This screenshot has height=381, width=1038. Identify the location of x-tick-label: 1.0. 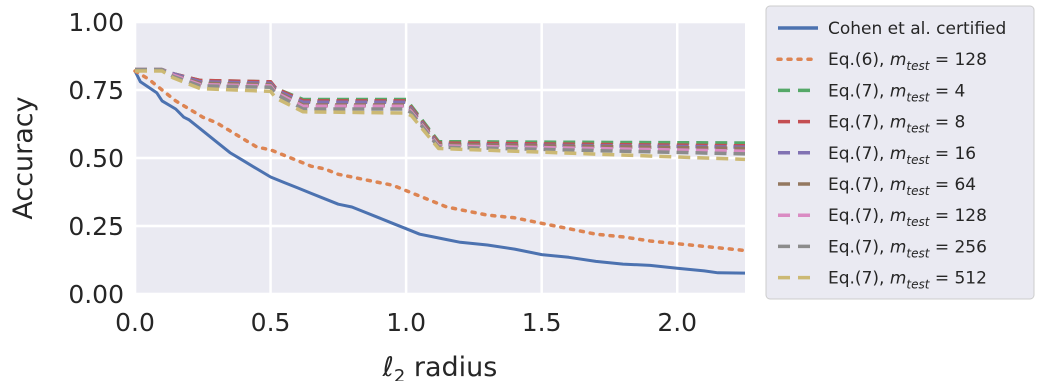
(406, 322).